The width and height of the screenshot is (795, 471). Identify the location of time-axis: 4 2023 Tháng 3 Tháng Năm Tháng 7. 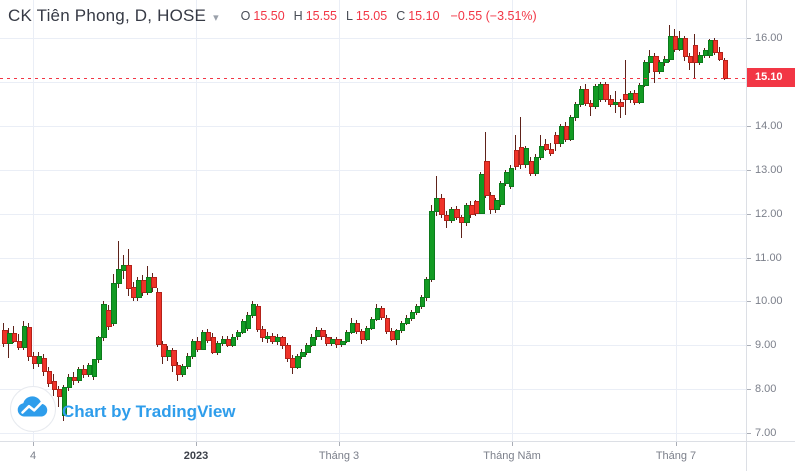
(373, 456).